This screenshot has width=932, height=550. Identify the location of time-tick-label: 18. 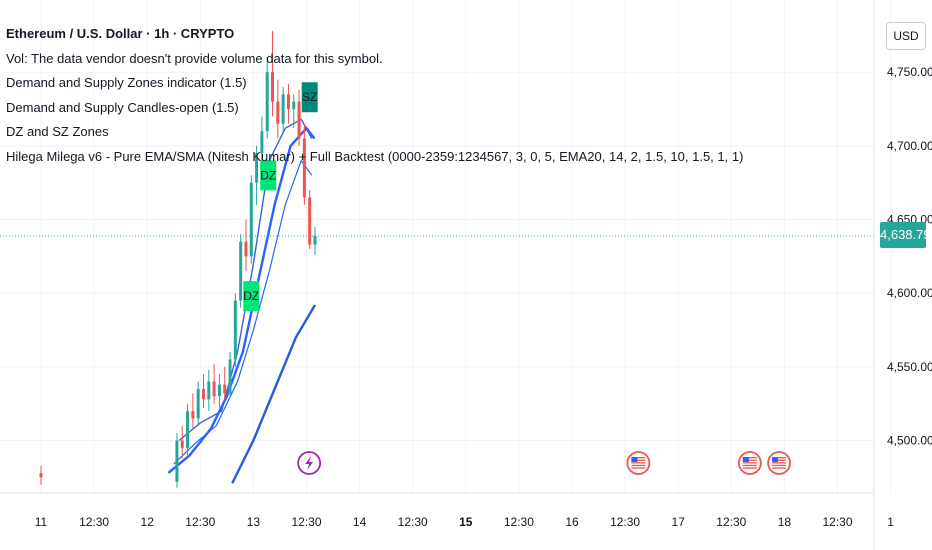
(785, 522).